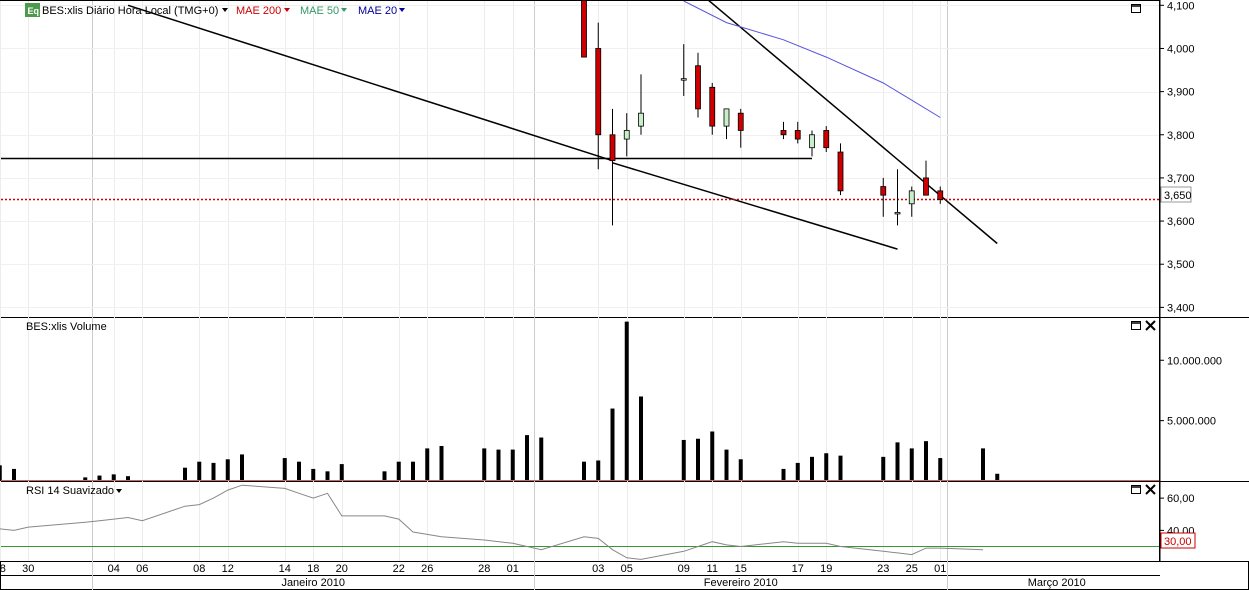 The width and height of the screenshot is (1249, 590). I want to click on rsi-dropdown-icon, so click(119, 491).